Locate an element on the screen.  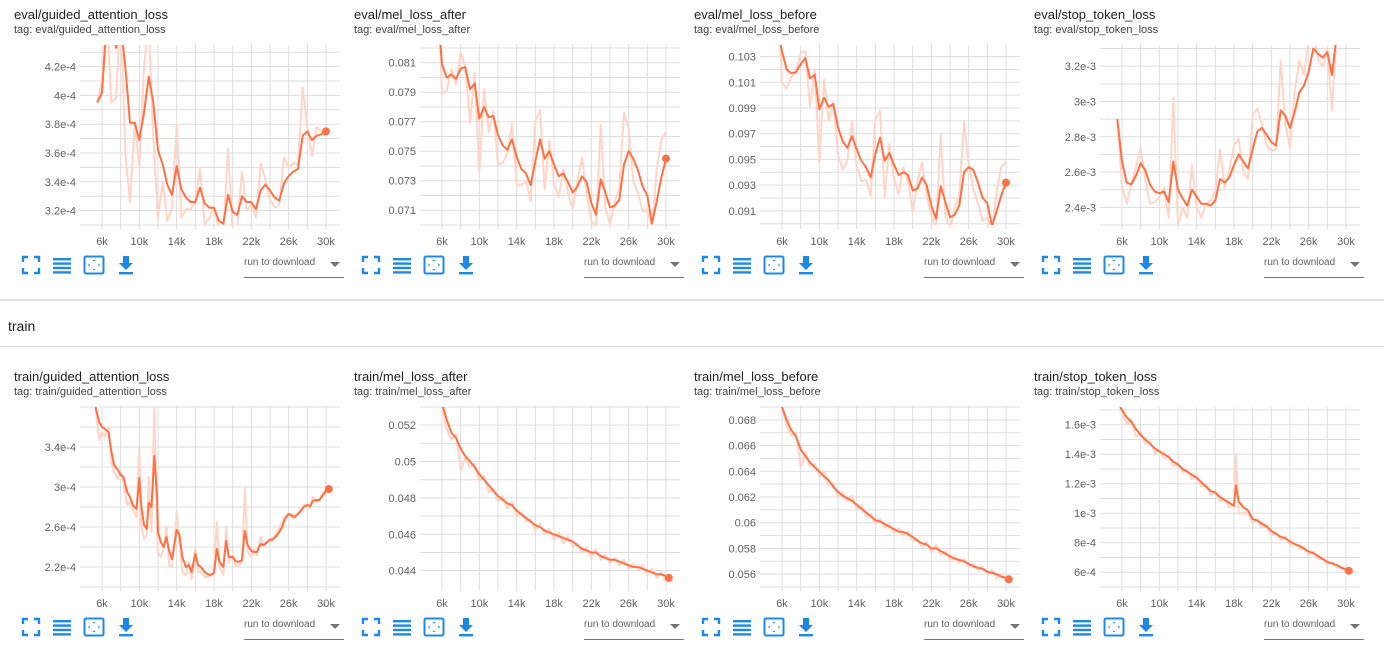
y-tick-label: 0.056 is located at coordinates (742, 575).